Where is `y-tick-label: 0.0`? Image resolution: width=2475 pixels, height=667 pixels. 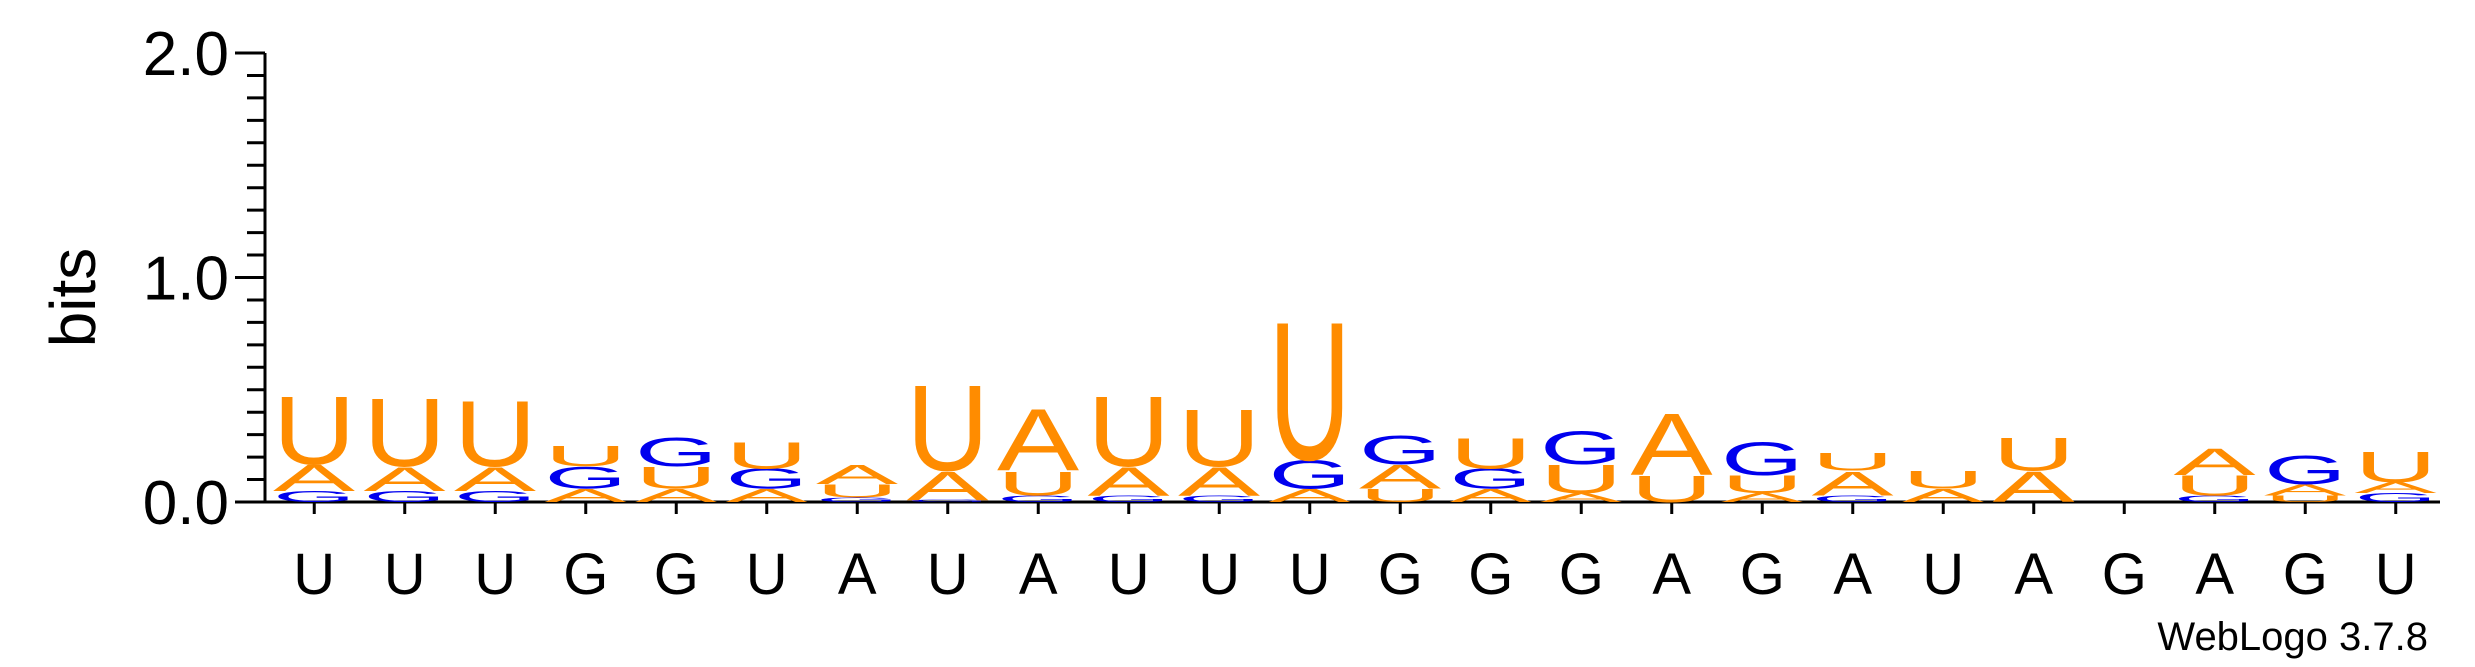 y-tick-label: 0.0 is located at coordinates (186, 503).